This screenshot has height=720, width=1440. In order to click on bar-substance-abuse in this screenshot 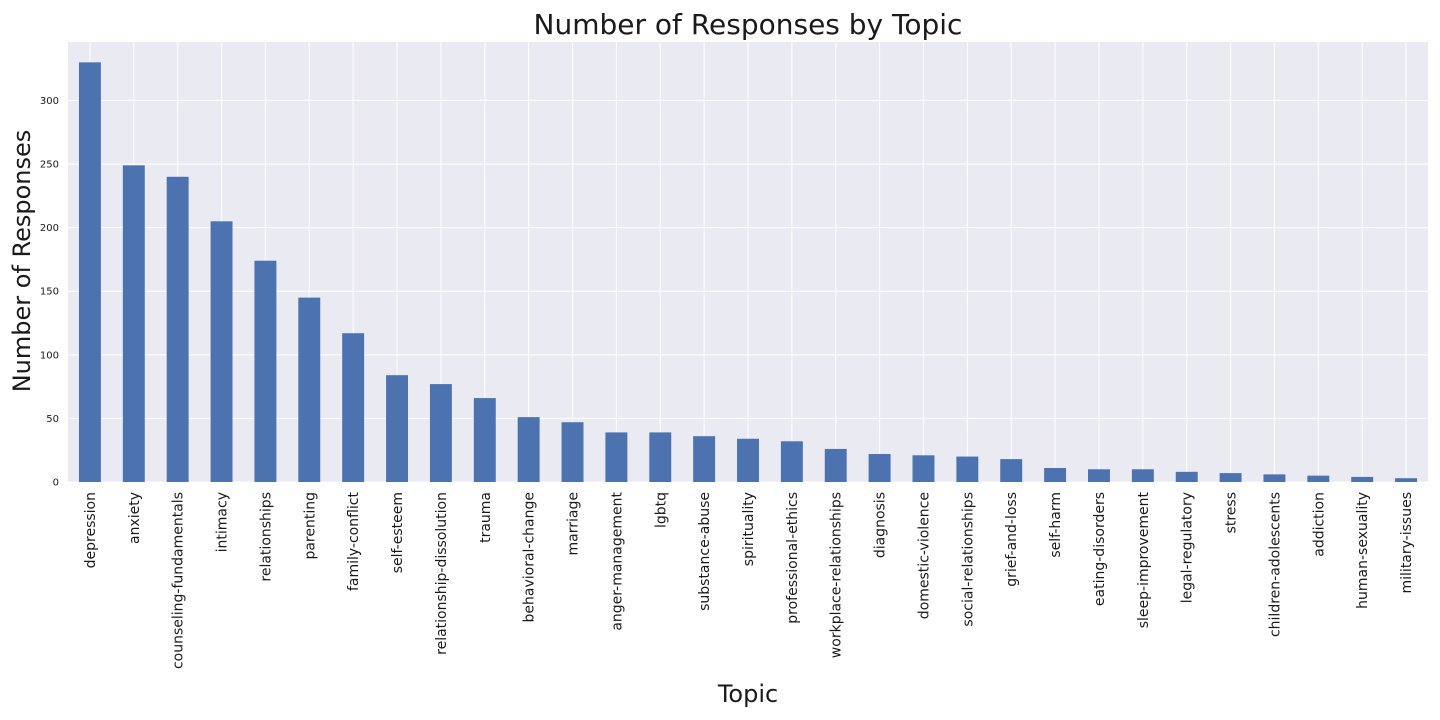, I will do `click(704, 459)`.